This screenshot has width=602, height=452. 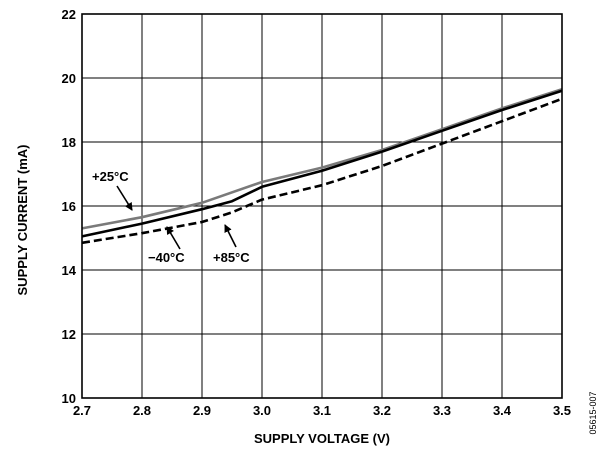 I want to click on x-tick-label: 3.2, so click(x=382, y=410).